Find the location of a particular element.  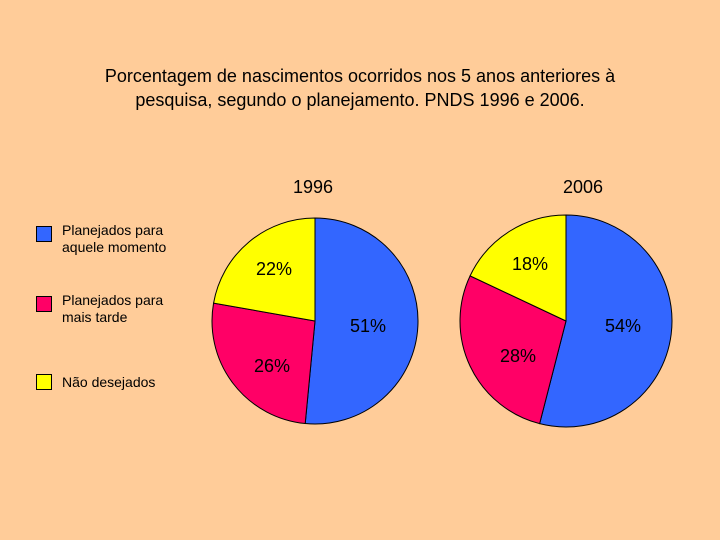

pie-1996-label-2: 22% is located at coordinates (274, 269).